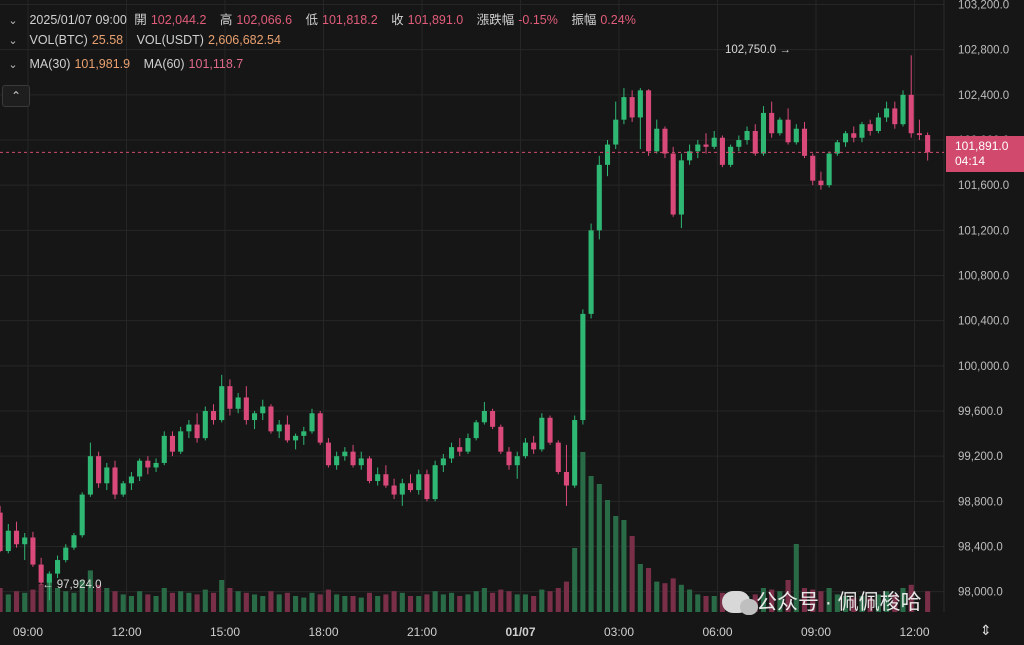  I want to click on x-tick-label: 09:00, so click(816, 632).